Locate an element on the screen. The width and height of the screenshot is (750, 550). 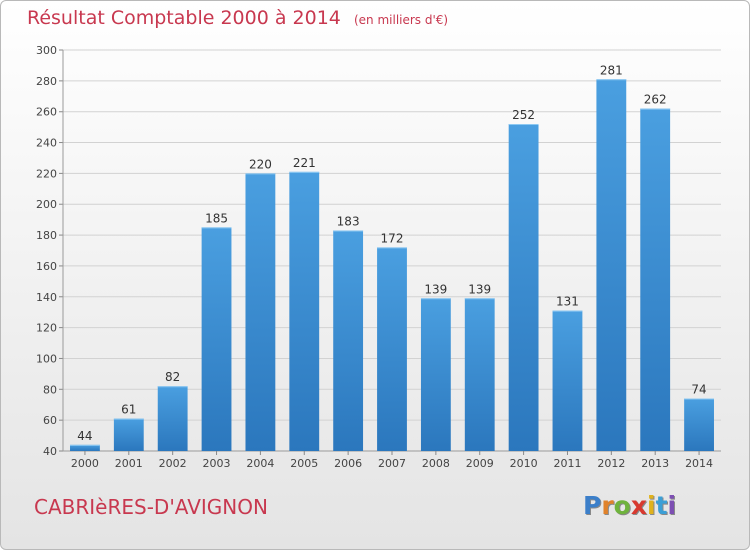
bar-value-label: 262 is located at coordinates (655, 100).